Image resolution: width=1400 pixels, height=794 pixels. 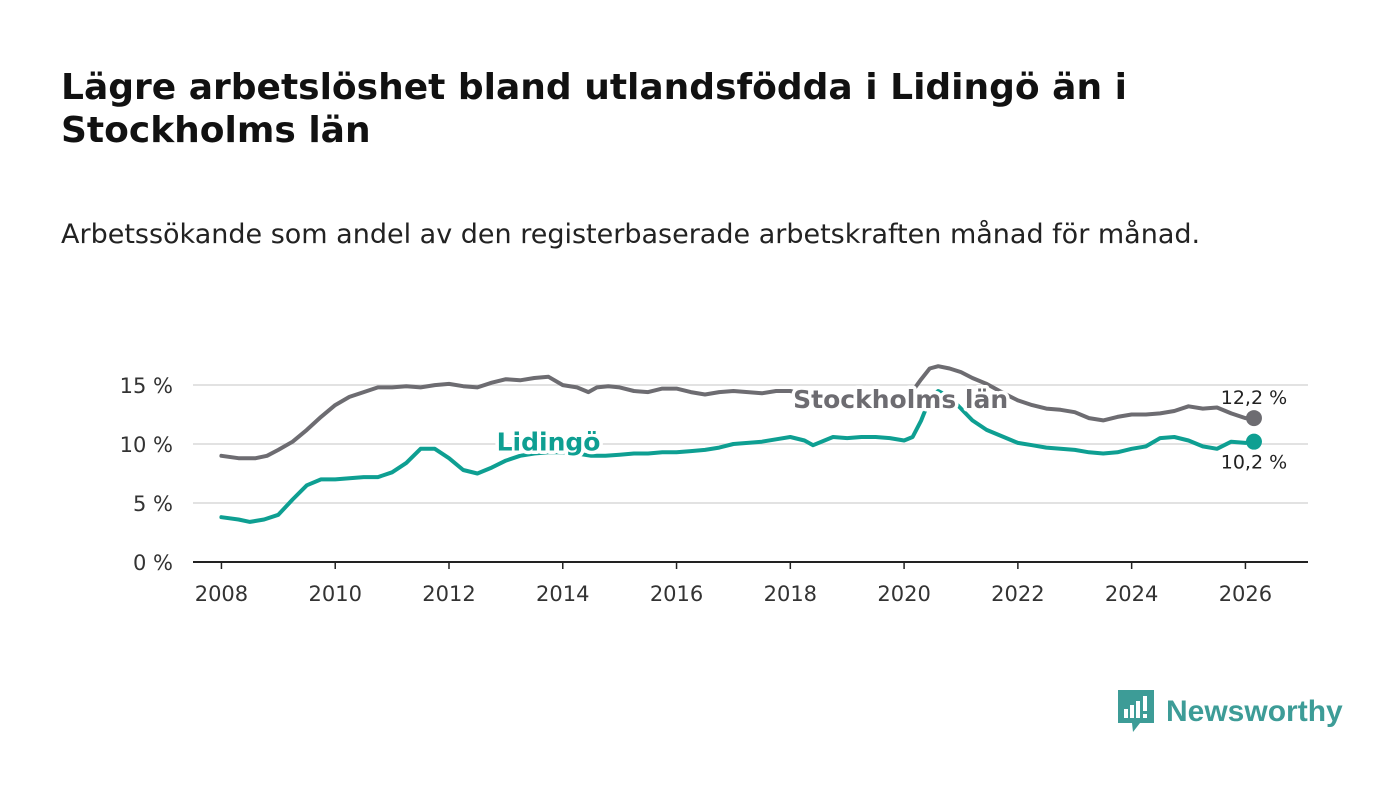 What do you see at coordinates (1017, 594) in the screenshot?
I see `x-tick-label: 2022` at bounding box center [1017, 594].